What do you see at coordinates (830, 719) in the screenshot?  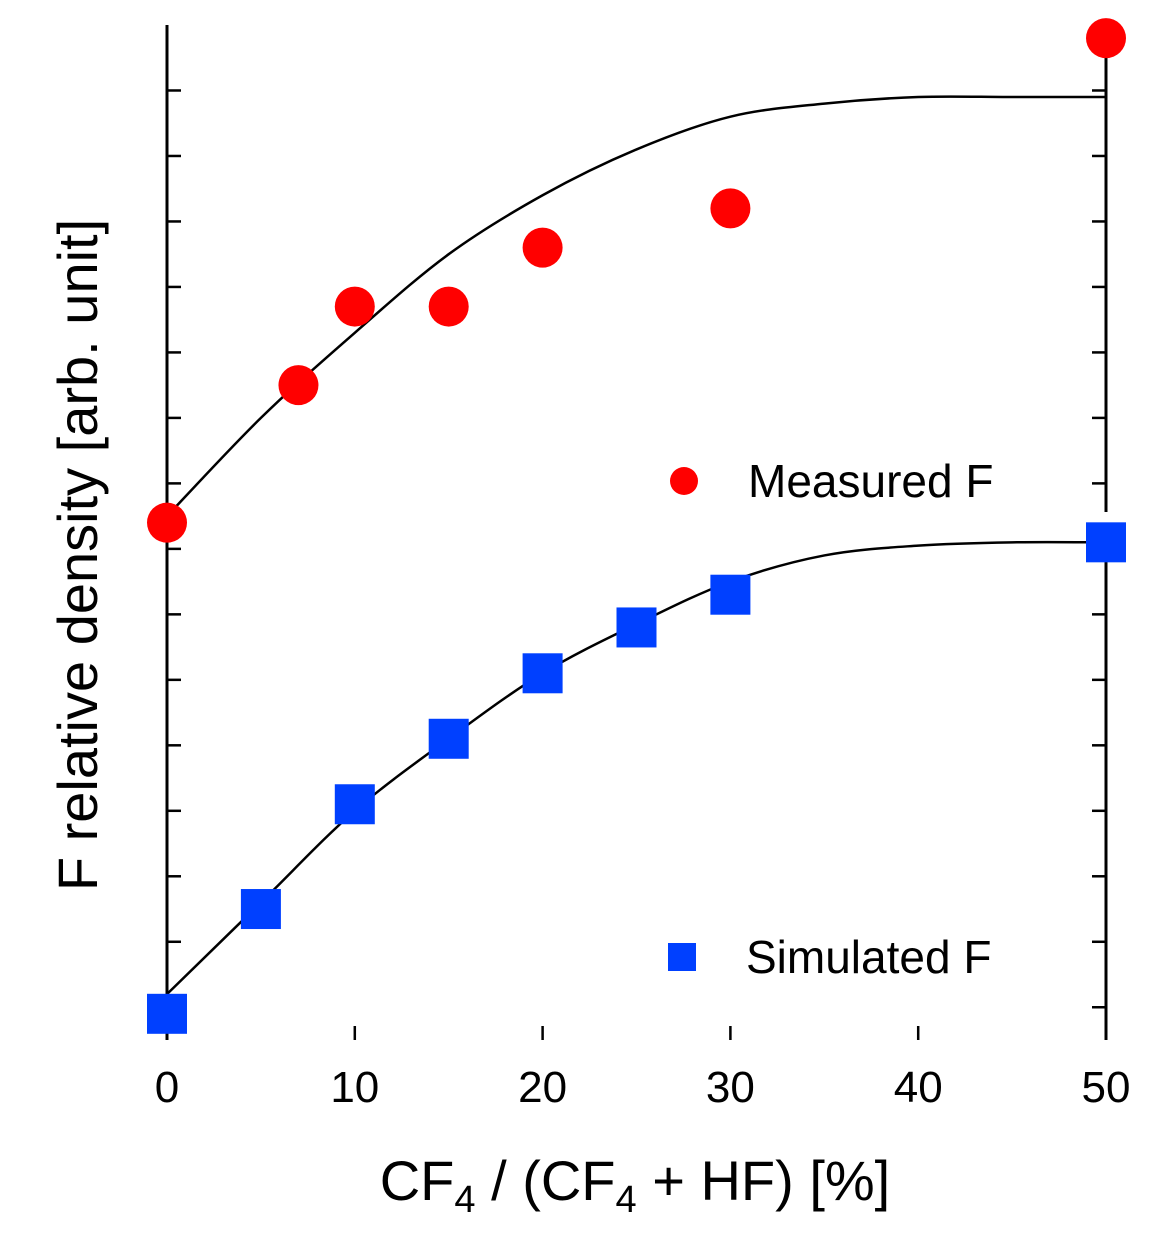 I see `legend: Measured F Simulated F` at bounding box center [830, 719].